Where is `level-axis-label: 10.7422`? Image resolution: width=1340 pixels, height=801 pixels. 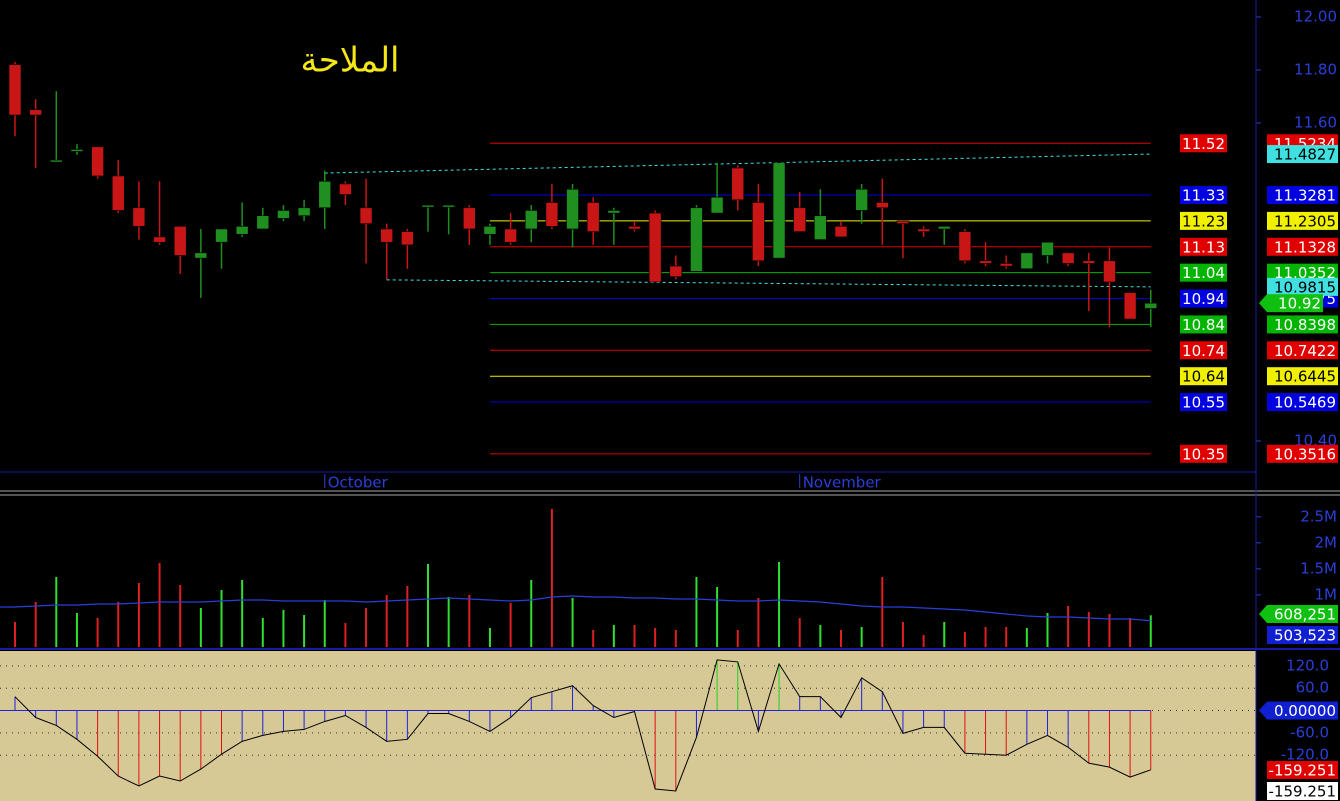
level-axis-label: 10.7422 is located at coordinates (1305, 351).